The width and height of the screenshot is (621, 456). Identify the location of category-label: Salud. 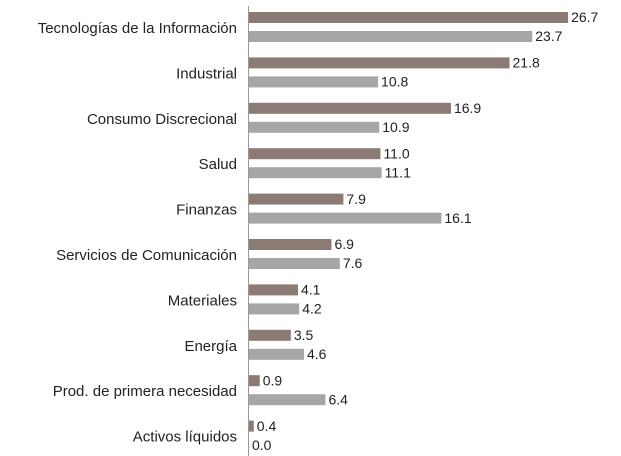
(218, 164).